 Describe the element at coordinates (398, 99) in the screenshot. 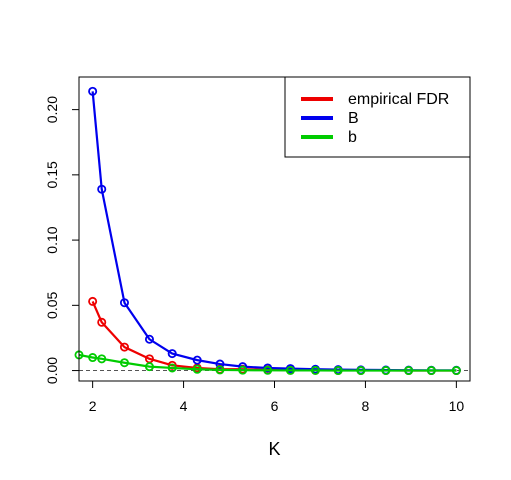

I see `legend-label: empirical FDR` at that location.